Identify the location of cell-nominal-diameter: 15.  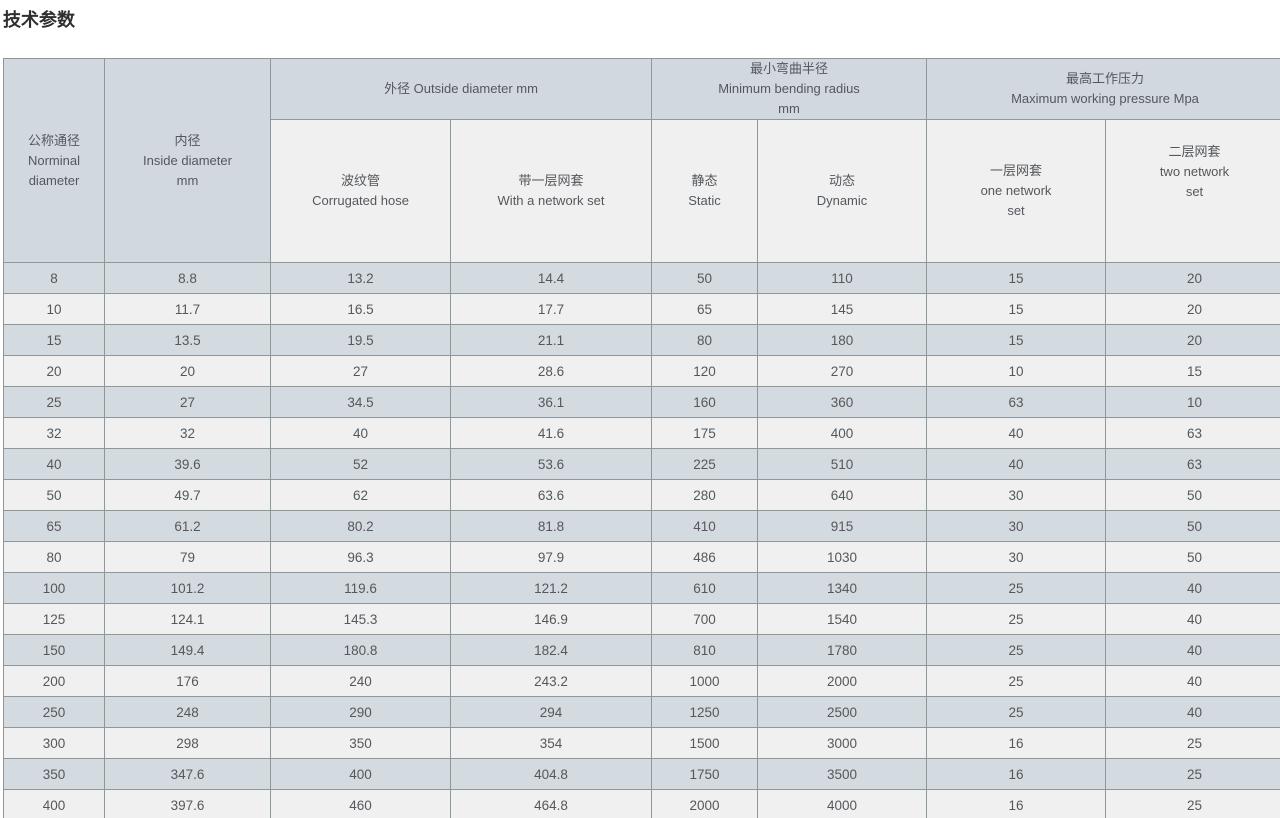
(54, 340).